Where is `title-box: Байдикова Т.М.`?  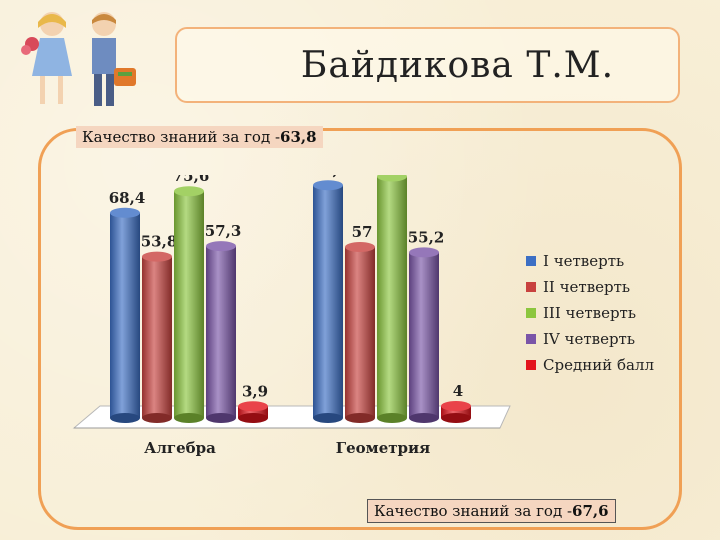 title-box: Байдикова Т.М. is located at coordinates (427, 65).